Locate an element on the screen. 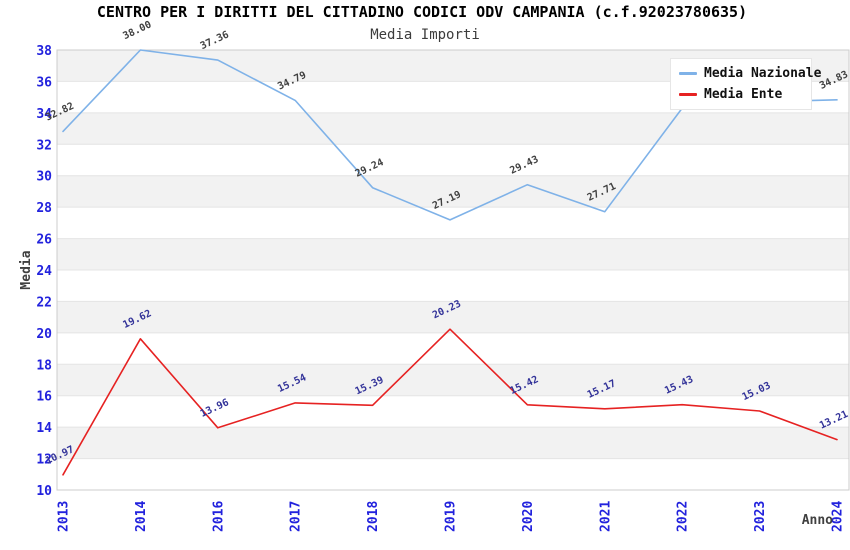 This screenshot has height=550, width=850. y-tick-label: 16 is located at coordinates (44, 397).